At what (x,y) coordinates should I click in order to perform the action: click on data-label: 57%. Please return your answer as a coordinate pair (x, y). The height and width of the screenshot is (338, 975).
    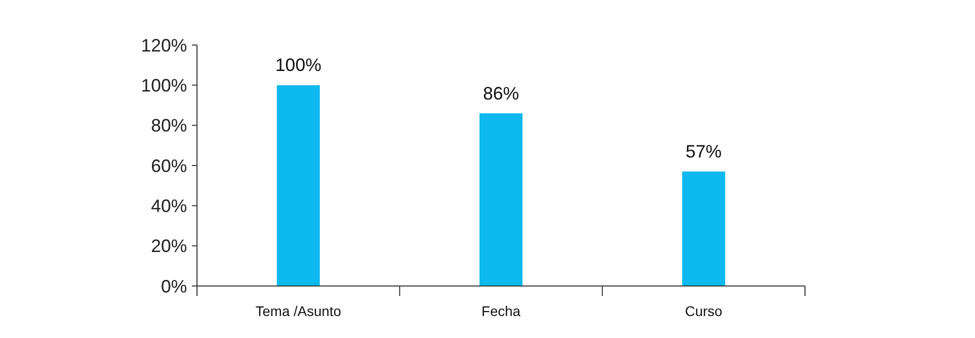
    Looking at the image, I should click on (704, 152).